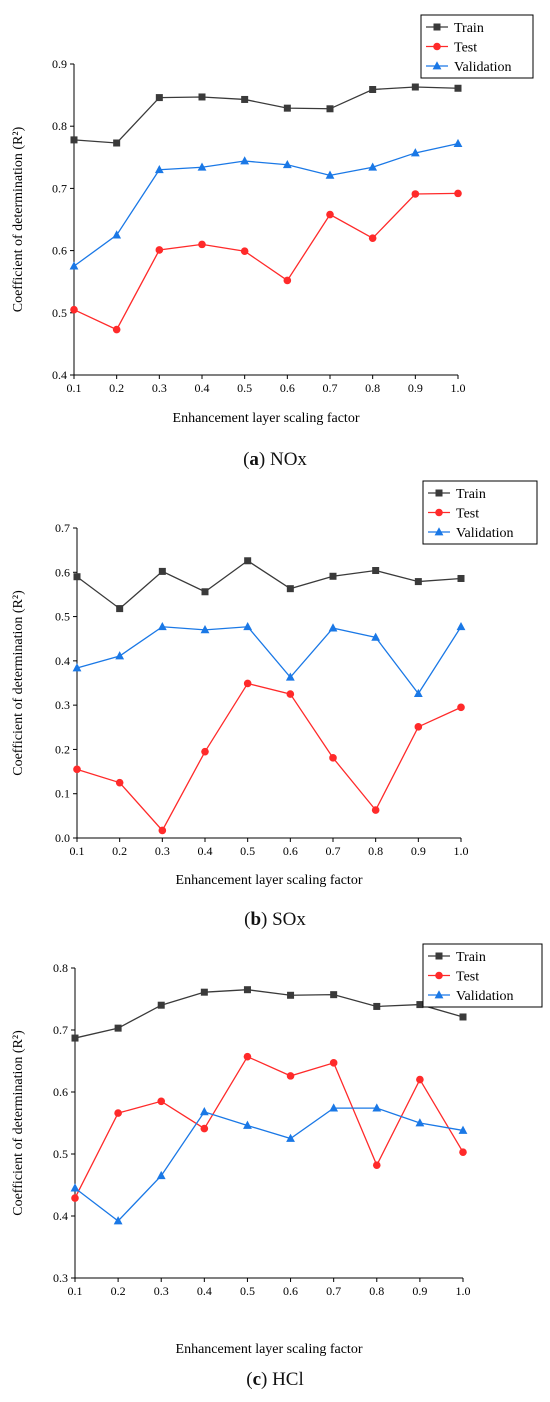  Describe the element at coordinates (266, 204) in the screenshot. I see `series-line-validation` at that location.